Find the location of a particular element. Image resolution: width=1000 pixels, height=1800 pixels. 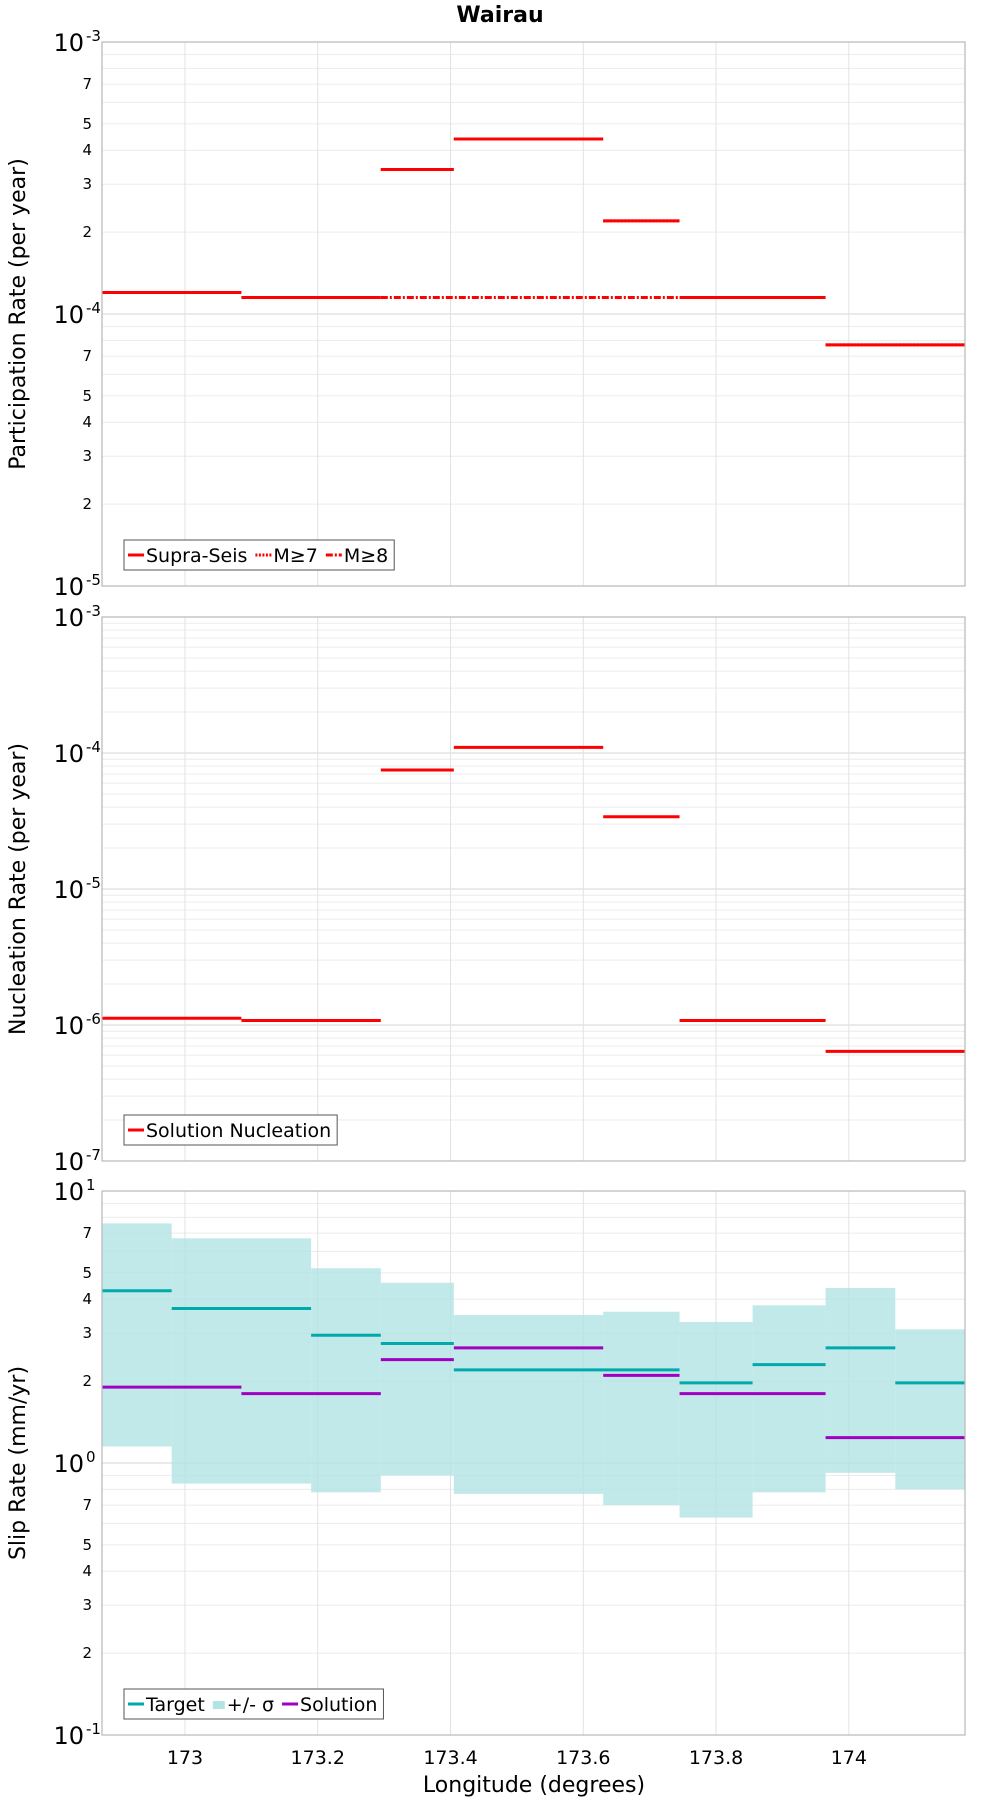

legend-label: Solution Nucleation is located at coordinates (238, 1131).